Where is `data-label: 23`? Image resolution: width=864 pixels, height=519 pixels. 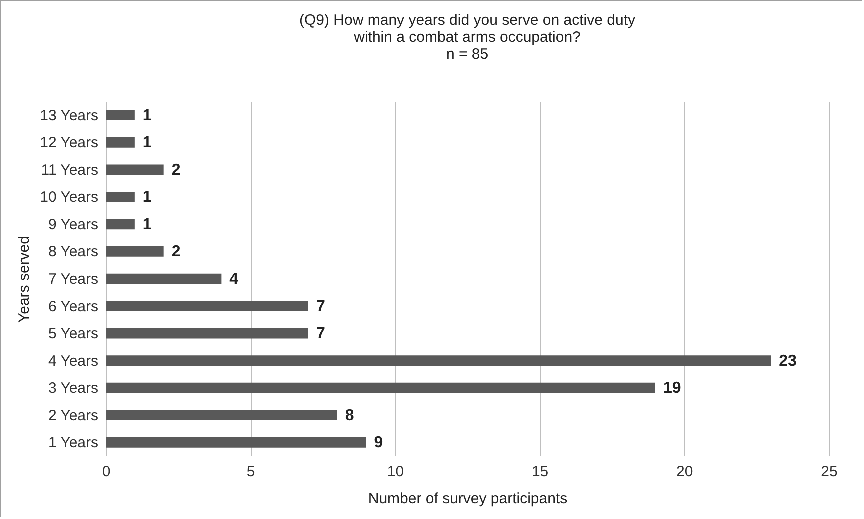
data-label: 23 is located at coordinates (788, 361).